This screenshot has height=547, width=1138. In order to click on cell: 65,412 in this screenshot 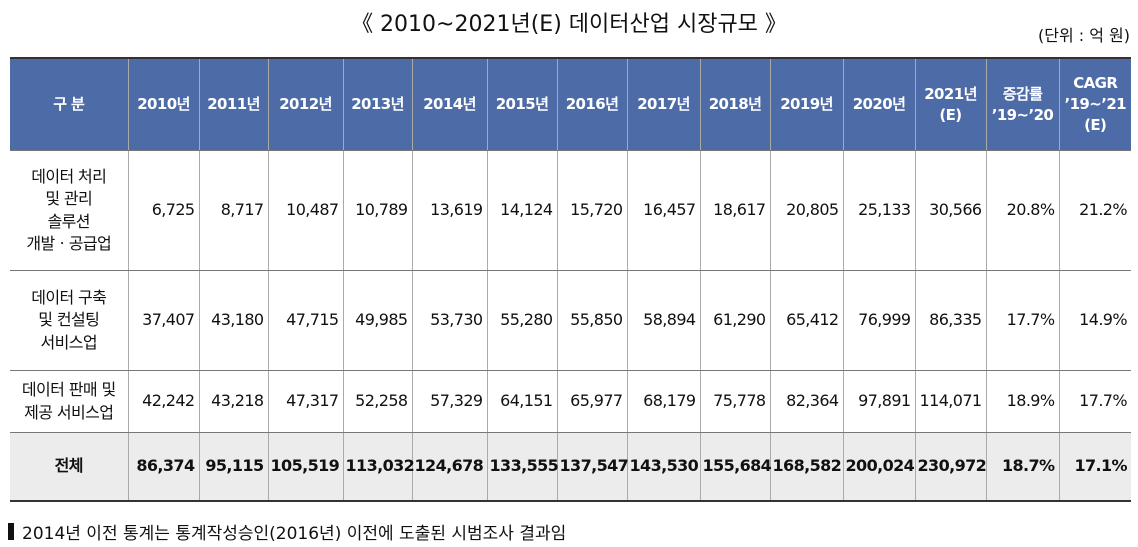, I will do `click(806, 320)`.